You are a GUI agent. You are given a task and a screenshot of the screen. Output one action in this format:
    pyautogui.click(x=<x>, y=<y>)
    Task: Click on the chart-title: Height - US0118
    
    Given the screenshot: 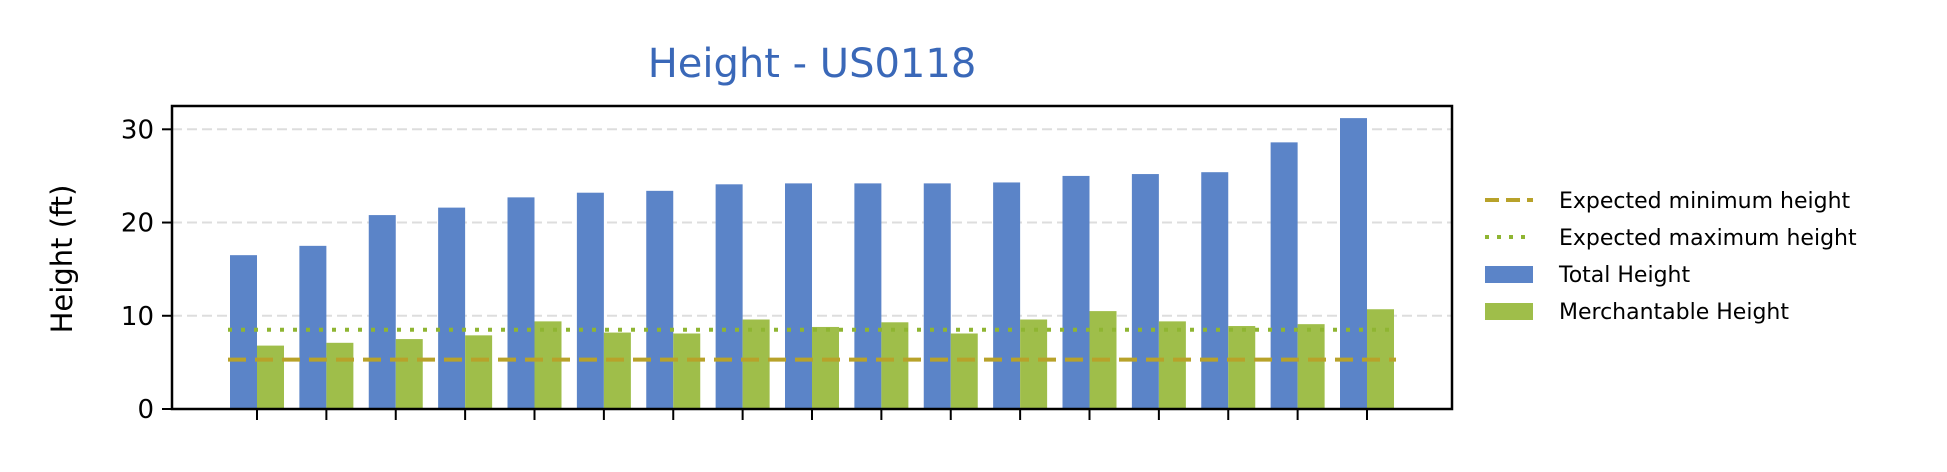 What is the action you would take?
    pyautogui.click(x=812, y=64)
    